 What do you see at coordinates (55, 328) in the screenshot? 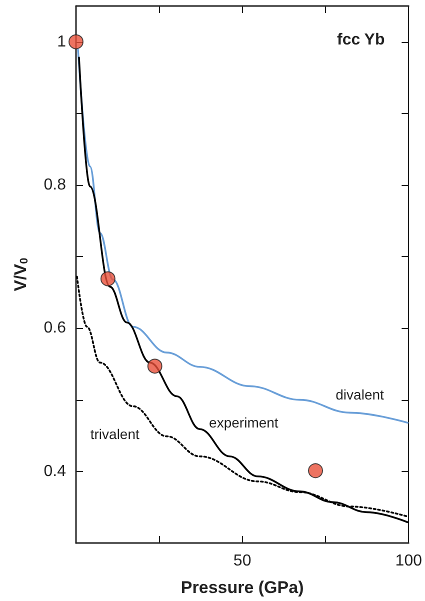
I see `y-tick-label: 0.6` at bounding box center [55, 328].